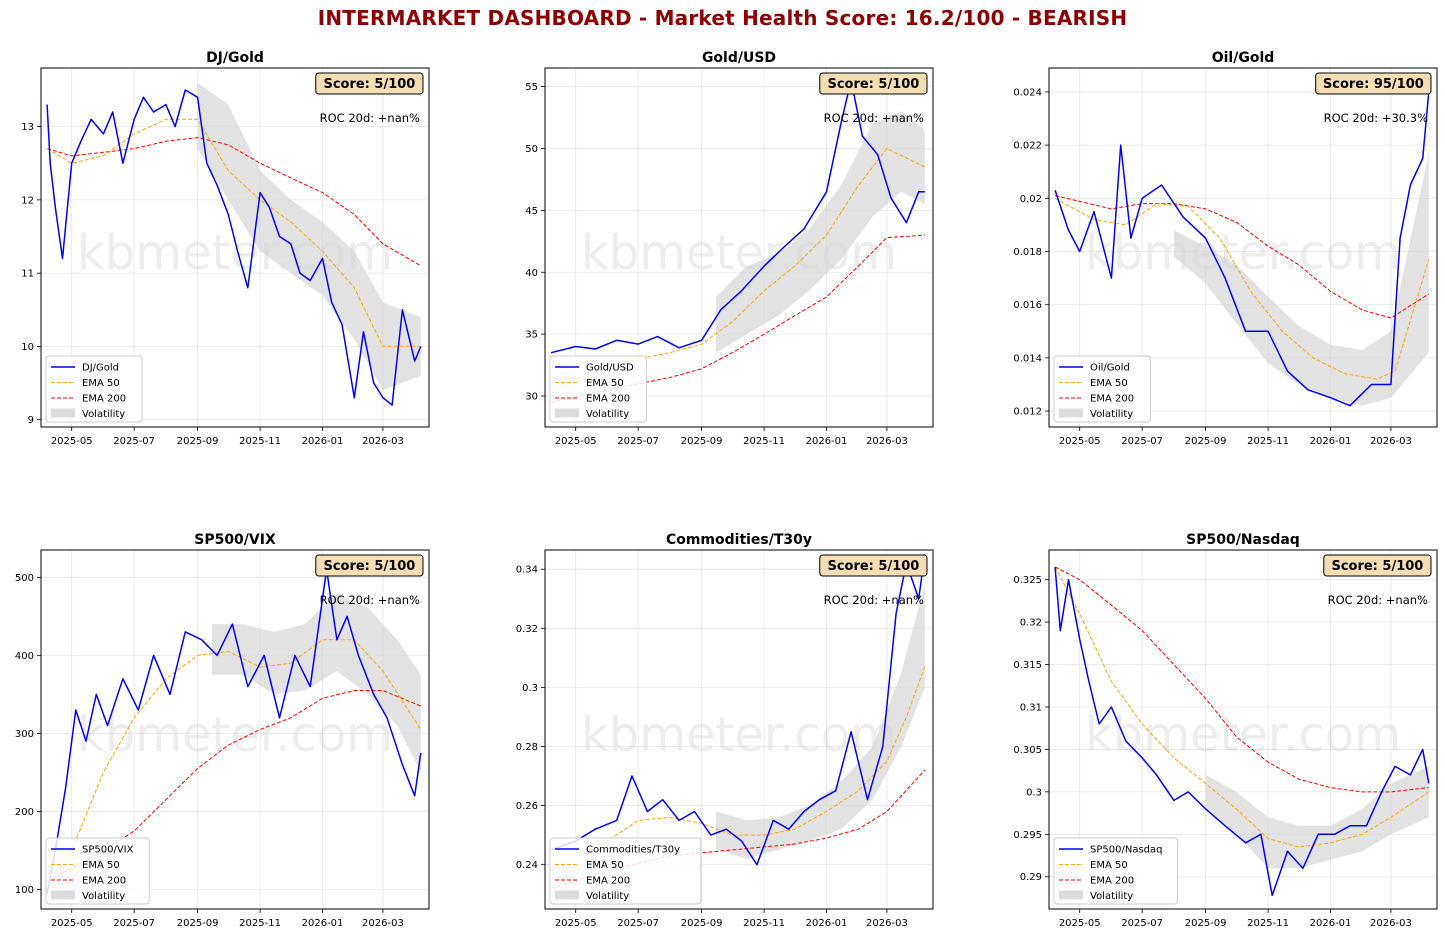 This screenshot has height=952, width=1445. What do you see at coordinates (27, 347) in the screenshot?
I see `y-tick-label: 10` at bounding box center [27, 347].